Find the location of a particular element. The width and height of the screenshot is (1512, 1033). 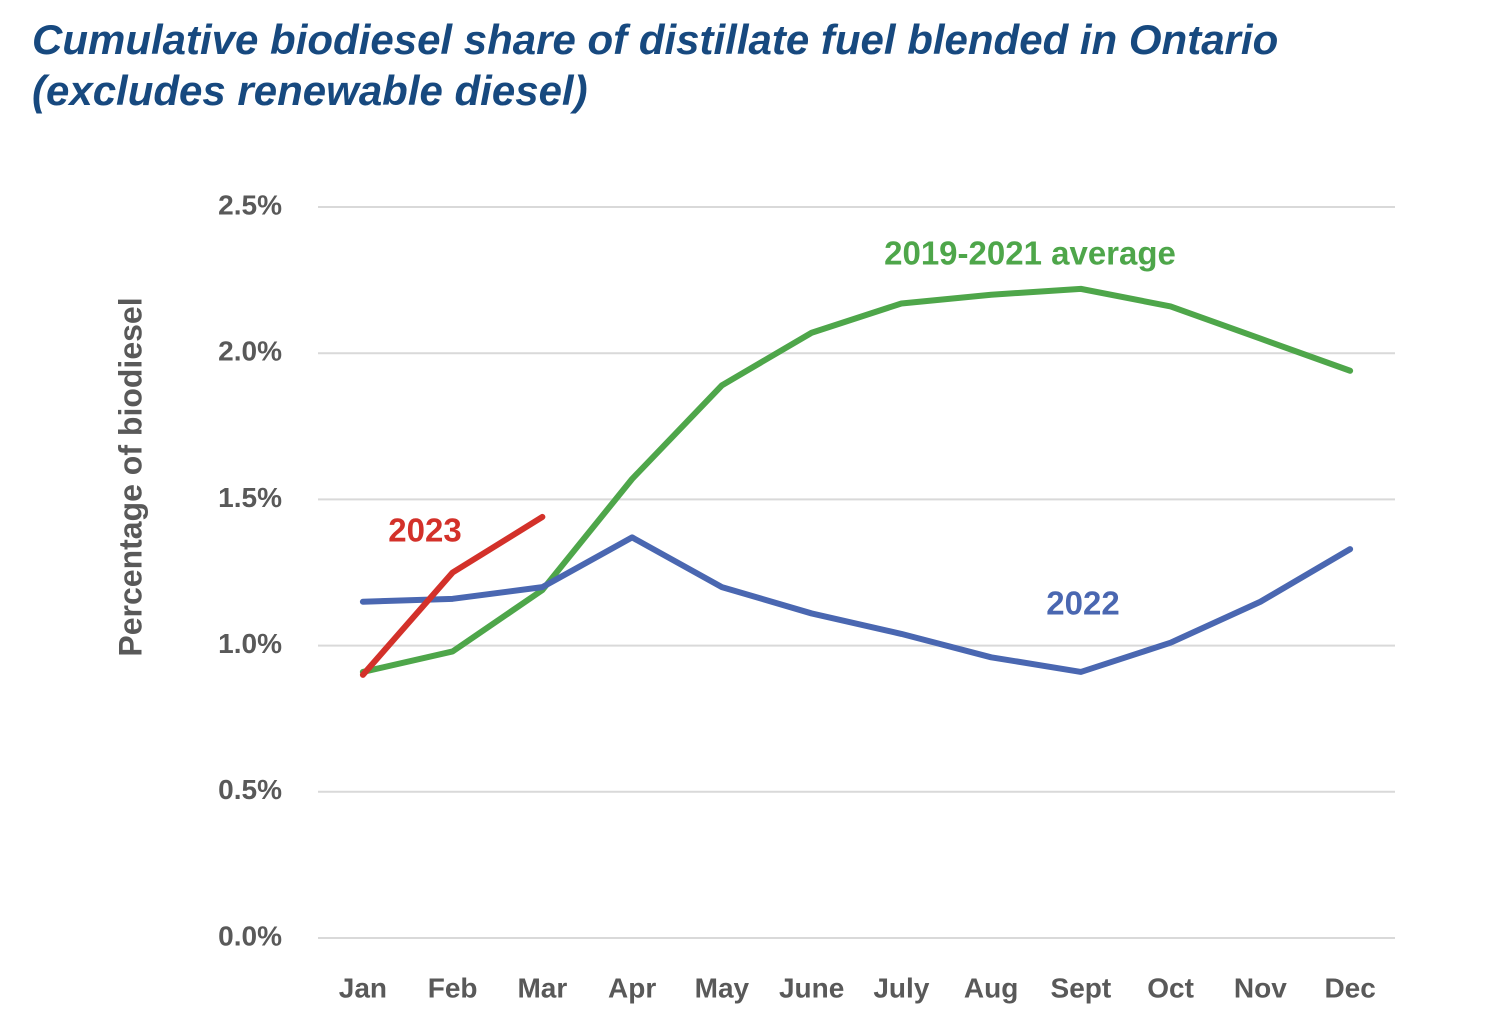

series-label: 2022 is located at coordinates (1082, 603).